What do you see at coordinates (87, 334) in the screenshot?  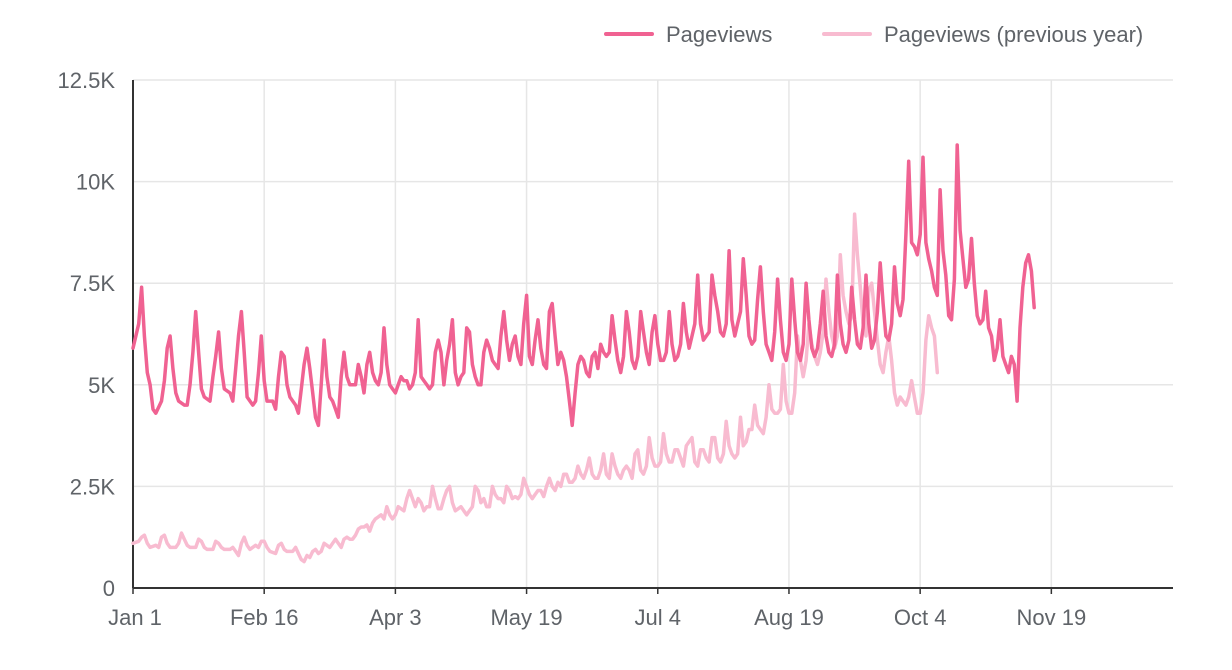 I see `y-tick-labels: 0 2.5K 5K 7.5K 10K 12.5K` at bounding box center [87, 334].